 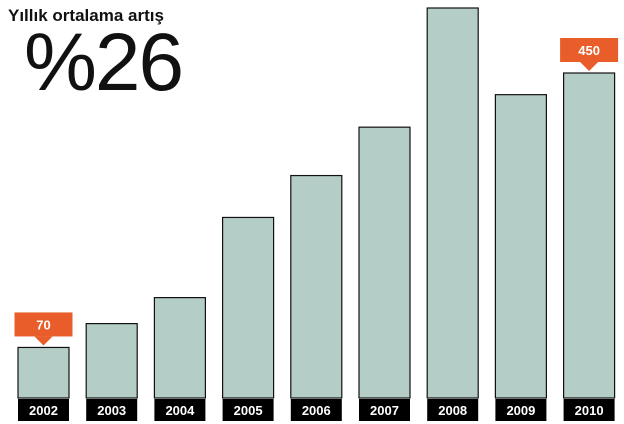 I want to click on callout-box-2002, so click(x=43, y=324).